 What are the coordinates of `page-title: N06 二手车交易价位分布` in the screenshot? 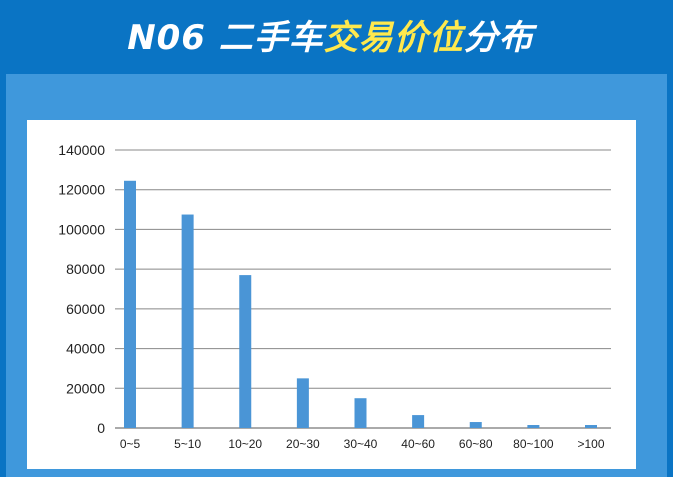 It's located at (330, 34).